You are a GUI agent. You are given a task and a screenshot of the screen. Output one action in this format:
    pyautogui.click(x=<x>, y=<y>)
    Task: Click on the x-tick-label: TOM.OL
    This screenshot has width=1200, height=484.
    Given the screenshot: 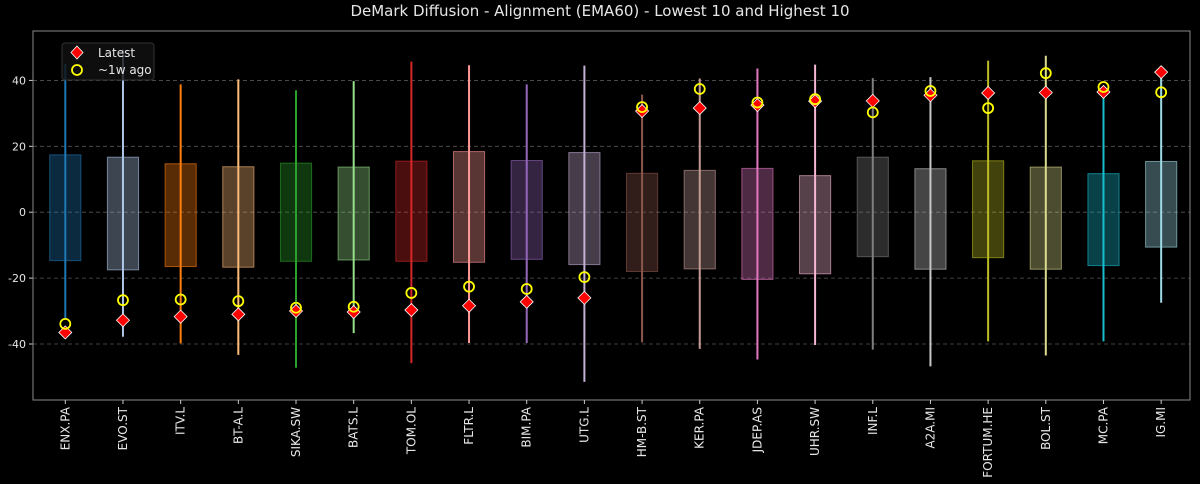 What is the action you would take?
    pyautogui.click(x=411, y=431)
    